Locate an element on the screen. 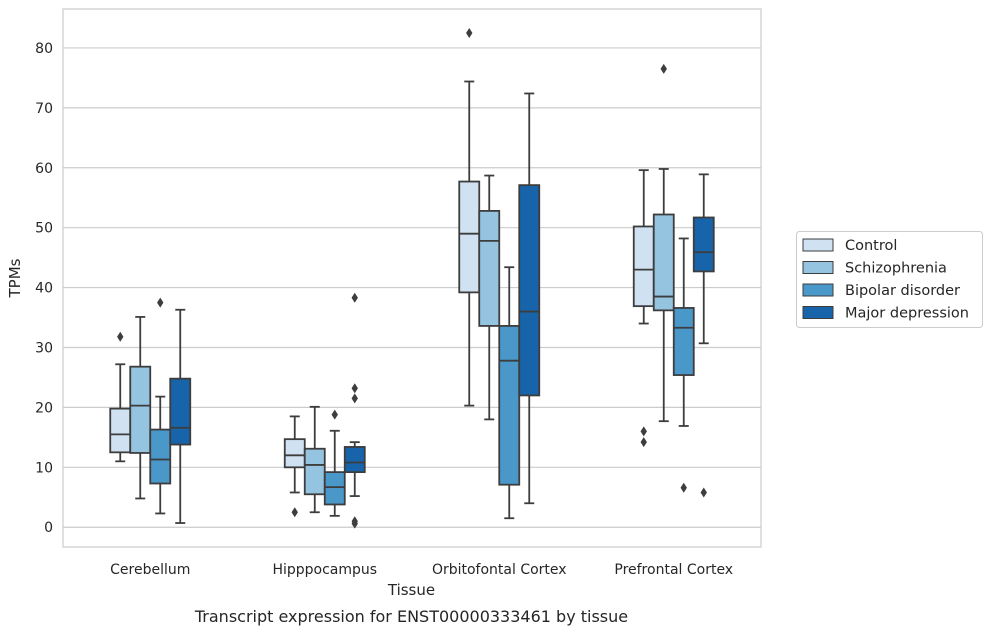 This screenshot has height=634, width=993. y-tick-label: 20 is located at coordinates (44, 408).